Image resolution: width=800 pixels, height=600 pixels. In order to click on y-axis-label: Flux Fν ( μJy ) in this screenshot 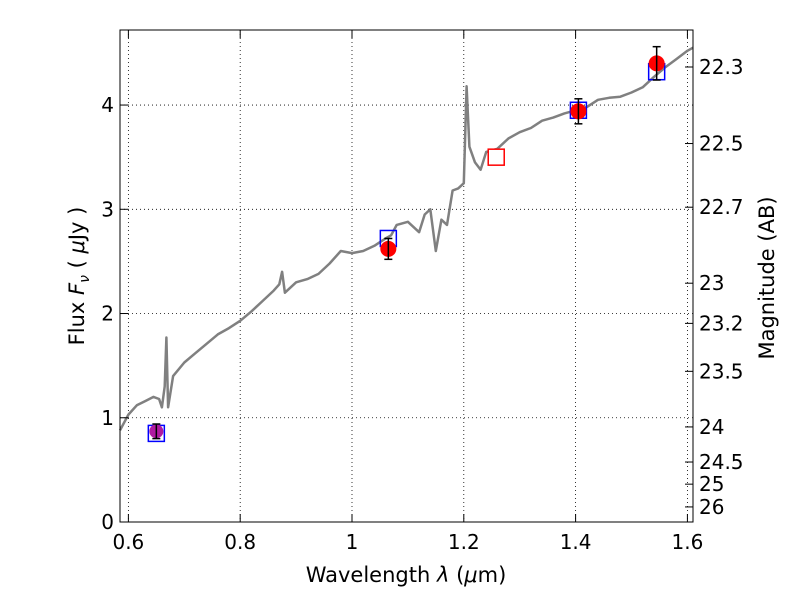, I will do `click(79, 276)`.